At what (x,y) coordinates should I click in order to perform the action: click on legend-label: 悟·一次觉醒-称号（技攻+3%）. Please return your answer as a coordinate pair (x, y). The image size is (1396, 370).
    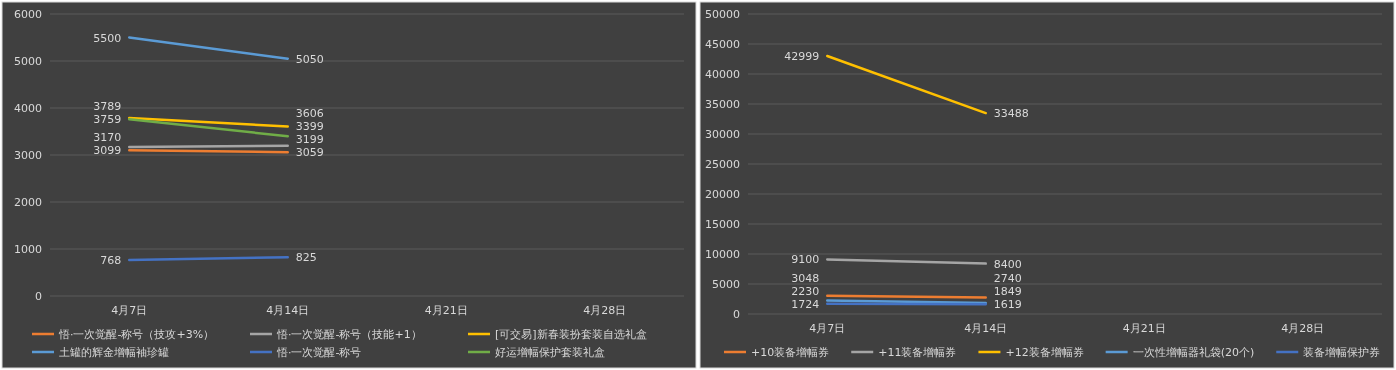
    Looking at the image, I should click on (136, 334).